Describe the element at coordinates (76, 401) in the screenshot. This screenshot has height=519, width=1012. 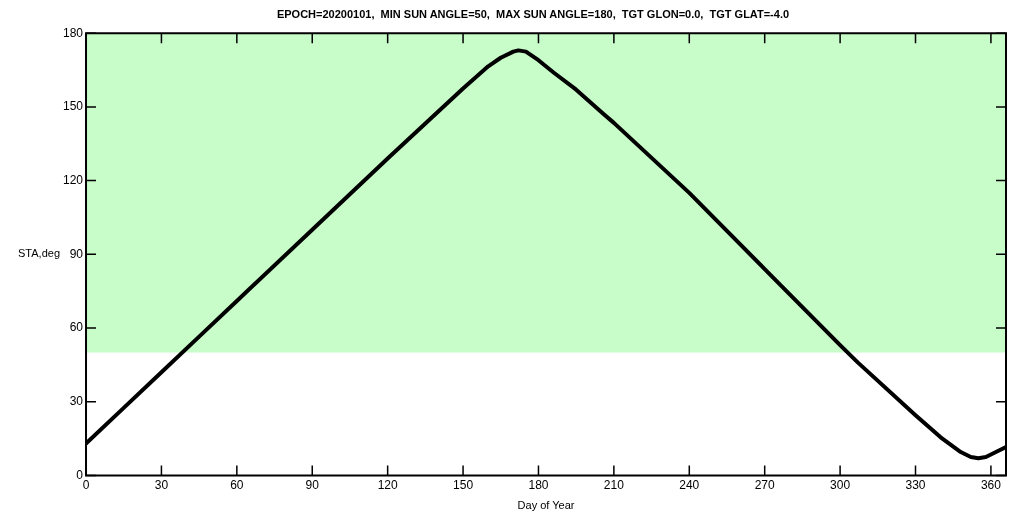
I see `y-tick-label: 30` at that location.